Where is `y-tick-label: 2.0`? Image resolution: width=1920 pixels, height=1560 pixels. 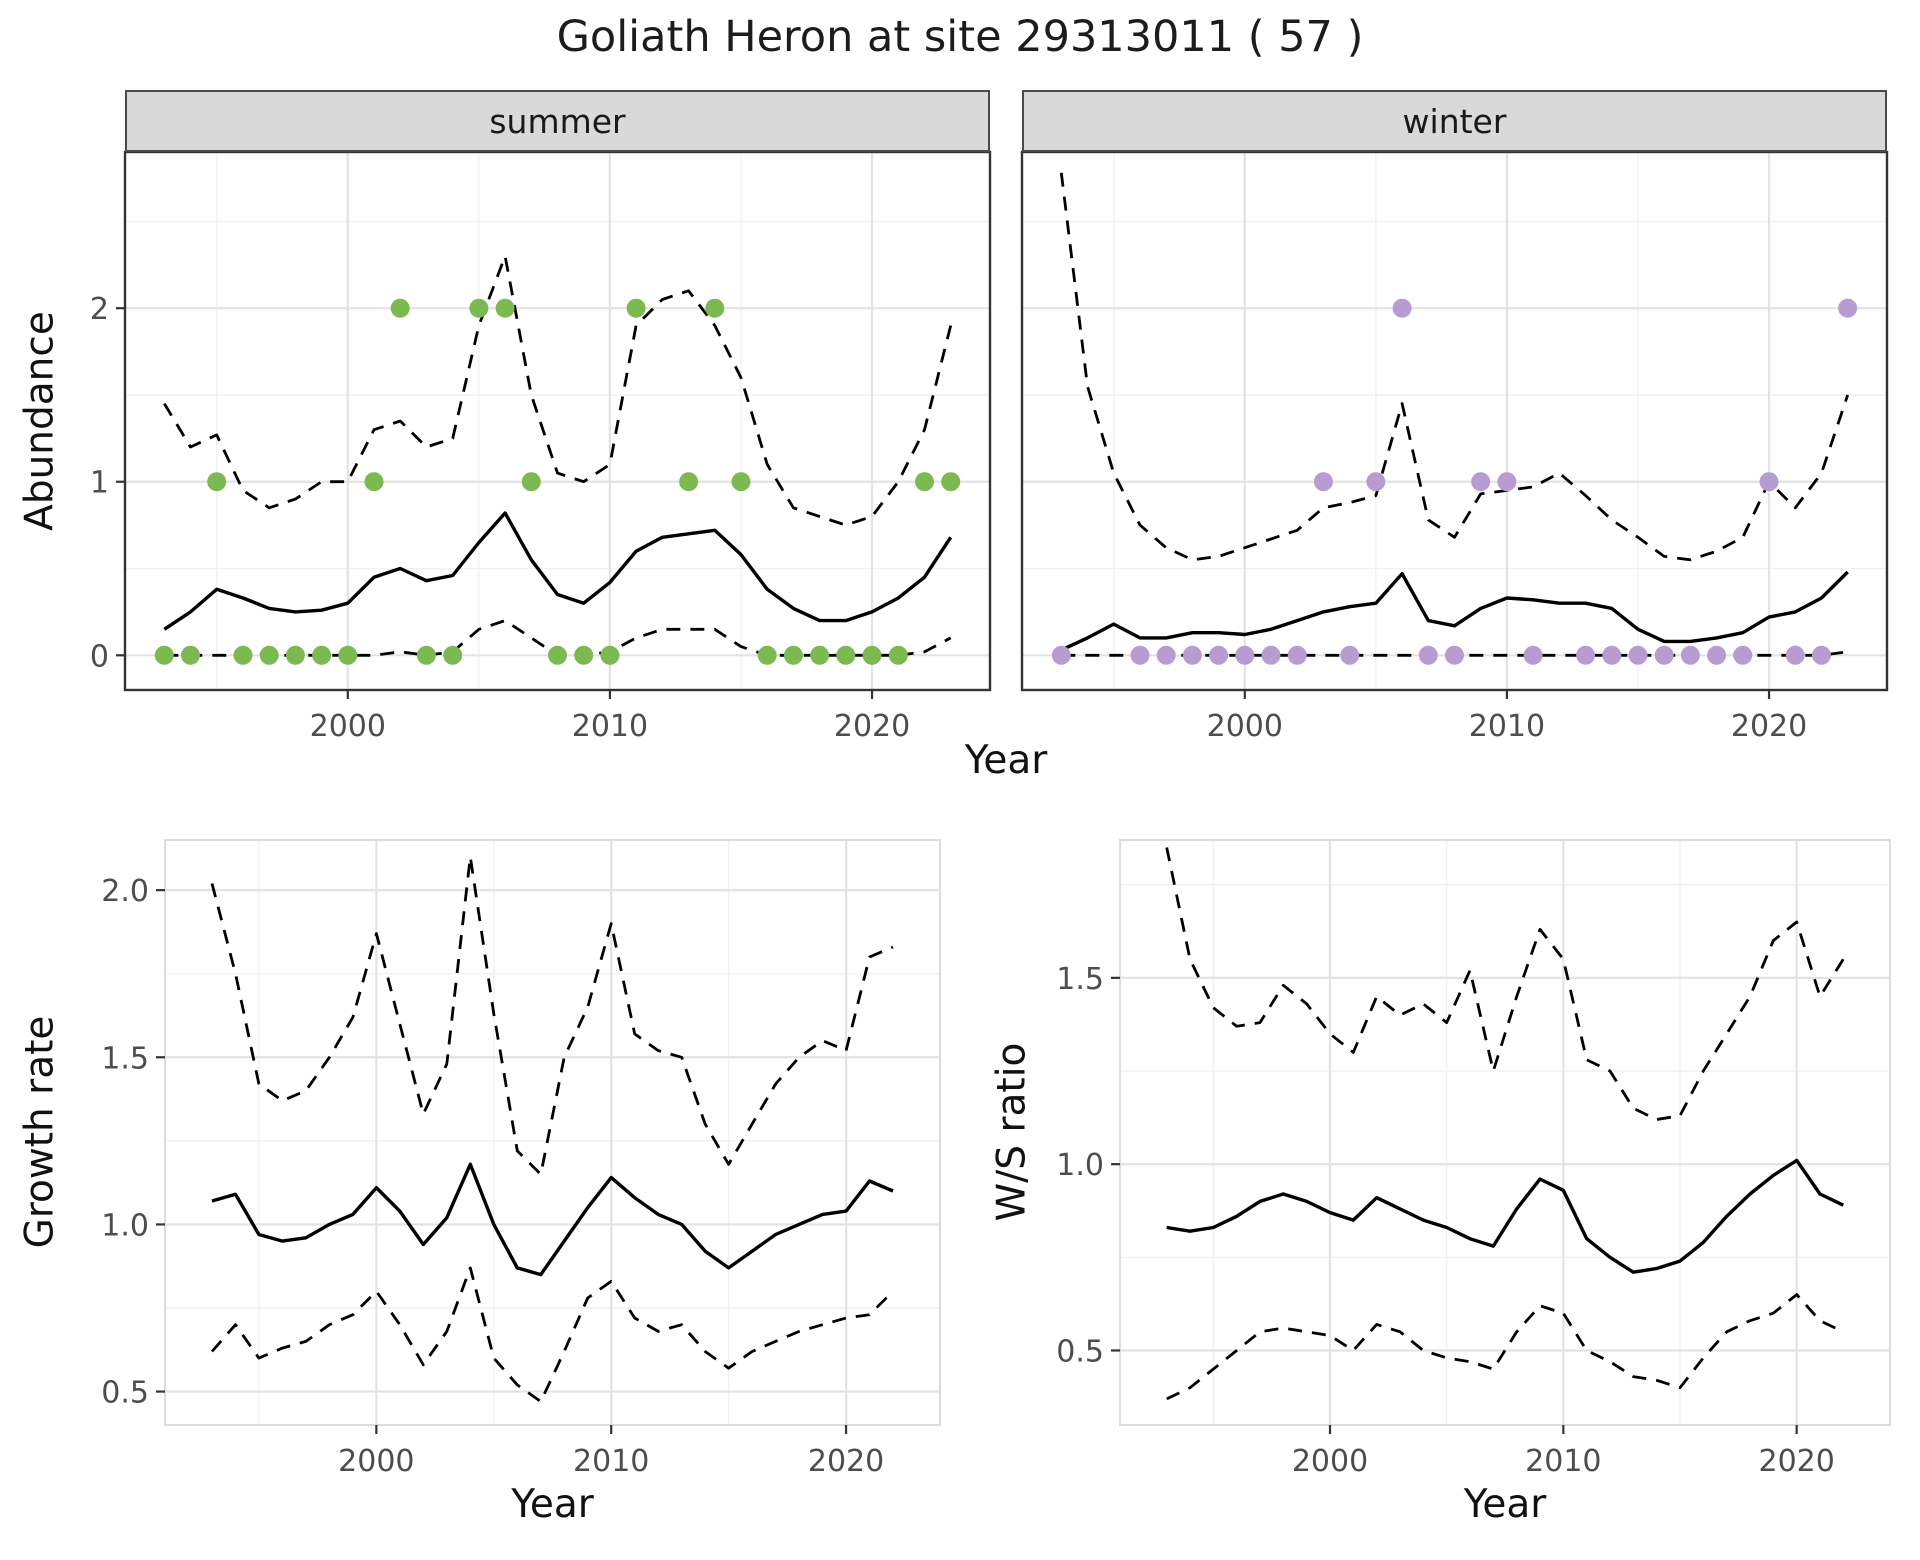
y-tick-label: 2.0 is located at coordinates (125, 891).